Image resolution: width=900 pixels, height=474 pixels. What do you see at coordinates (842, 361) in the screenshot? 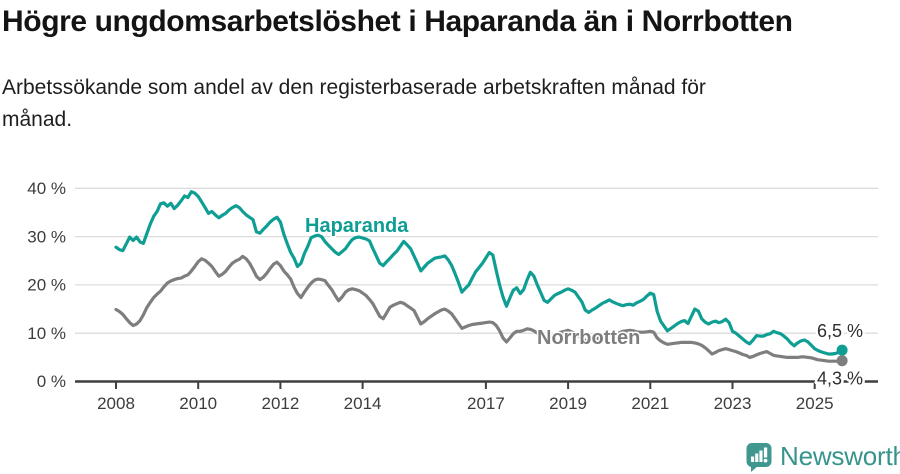
I see `norrbotten-endpoint-dot` at bounding box center [842, 361].